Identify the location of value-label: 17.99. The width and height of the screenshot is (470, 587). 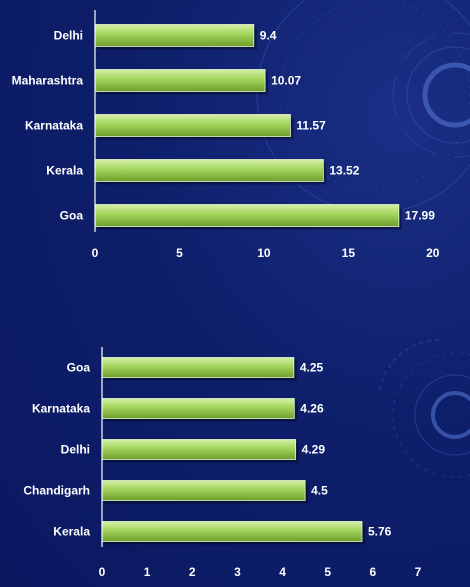
(420, 216).